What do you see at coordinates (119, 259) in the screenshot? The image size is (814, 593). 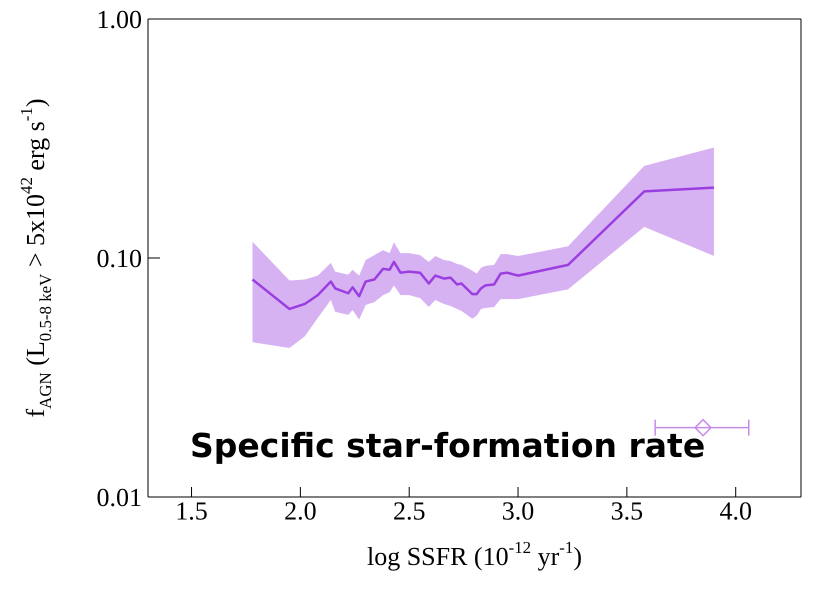 I see `y-tick-label: 0.10` at bounding box center [119, 259].